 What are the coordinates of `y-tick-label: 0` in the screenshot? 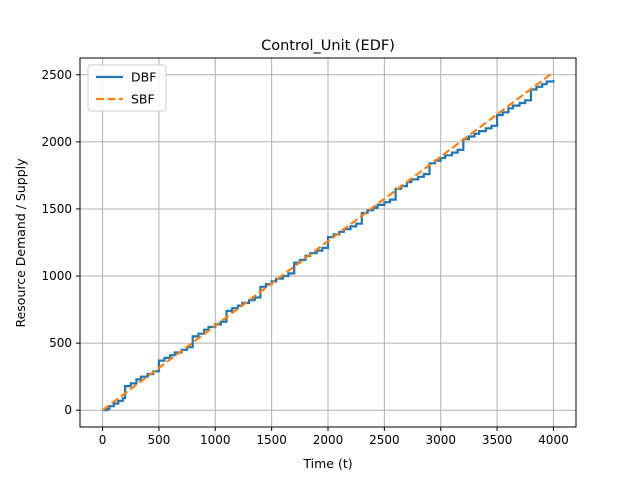 It's located at (68, 410).